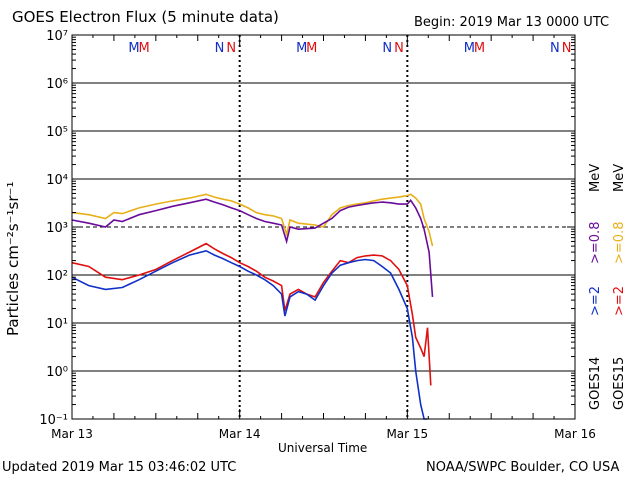 The width and height of the screenshot is (640, 480). What do you see at coordinates (72, 434) in the screenshot?
I see `x-tick-label: Mar 13` at bounding box center [72, 434].